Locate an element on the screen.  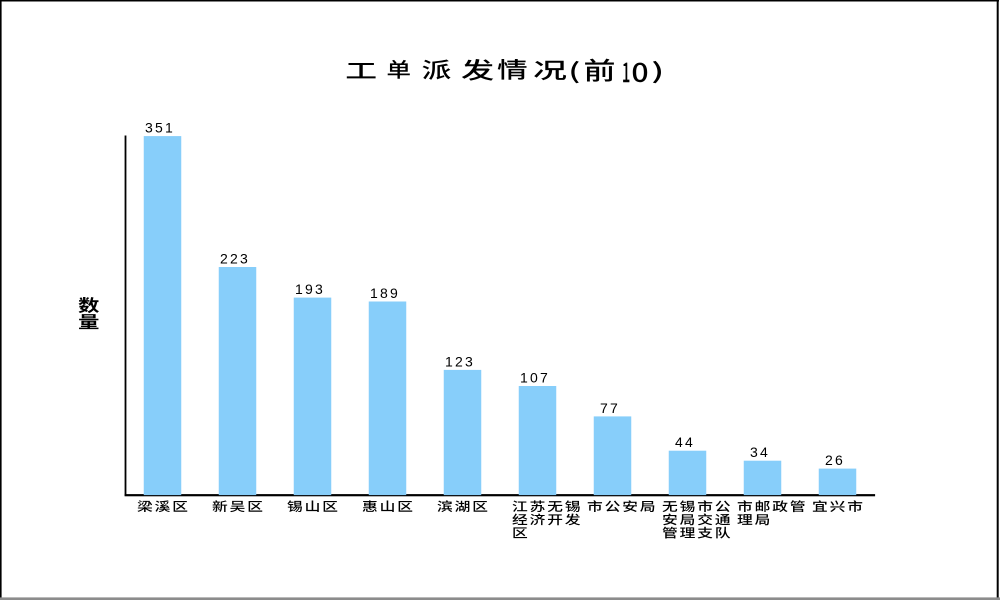
svg-text: 26 is located at coordinates (835, 460).